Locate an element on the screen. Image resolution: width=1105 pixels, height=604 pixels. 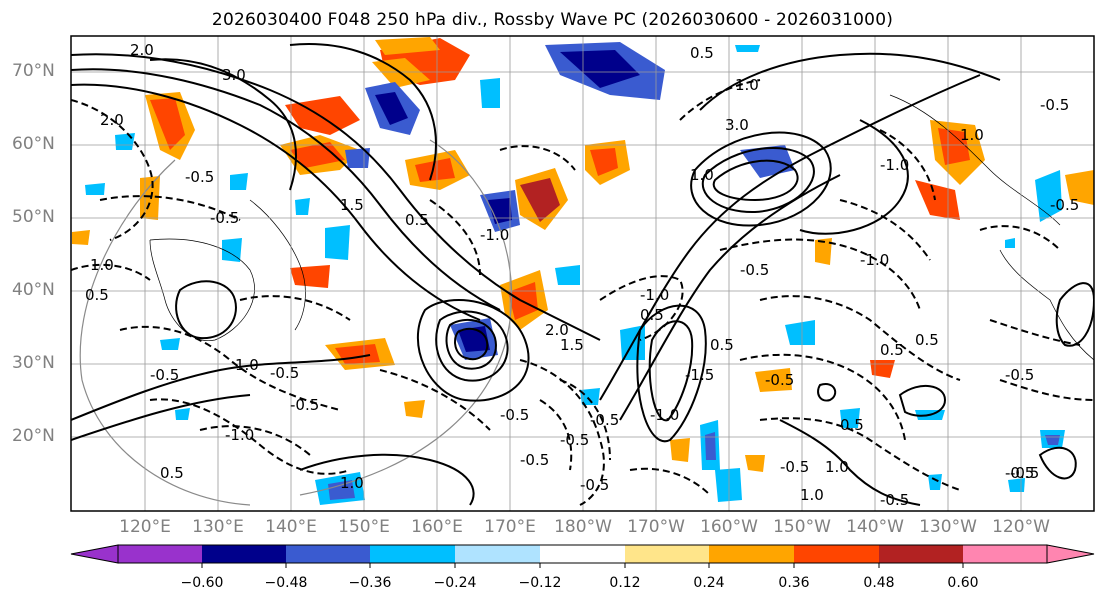
lon-label-160w: 160°W is located at coordinates (729, 527).